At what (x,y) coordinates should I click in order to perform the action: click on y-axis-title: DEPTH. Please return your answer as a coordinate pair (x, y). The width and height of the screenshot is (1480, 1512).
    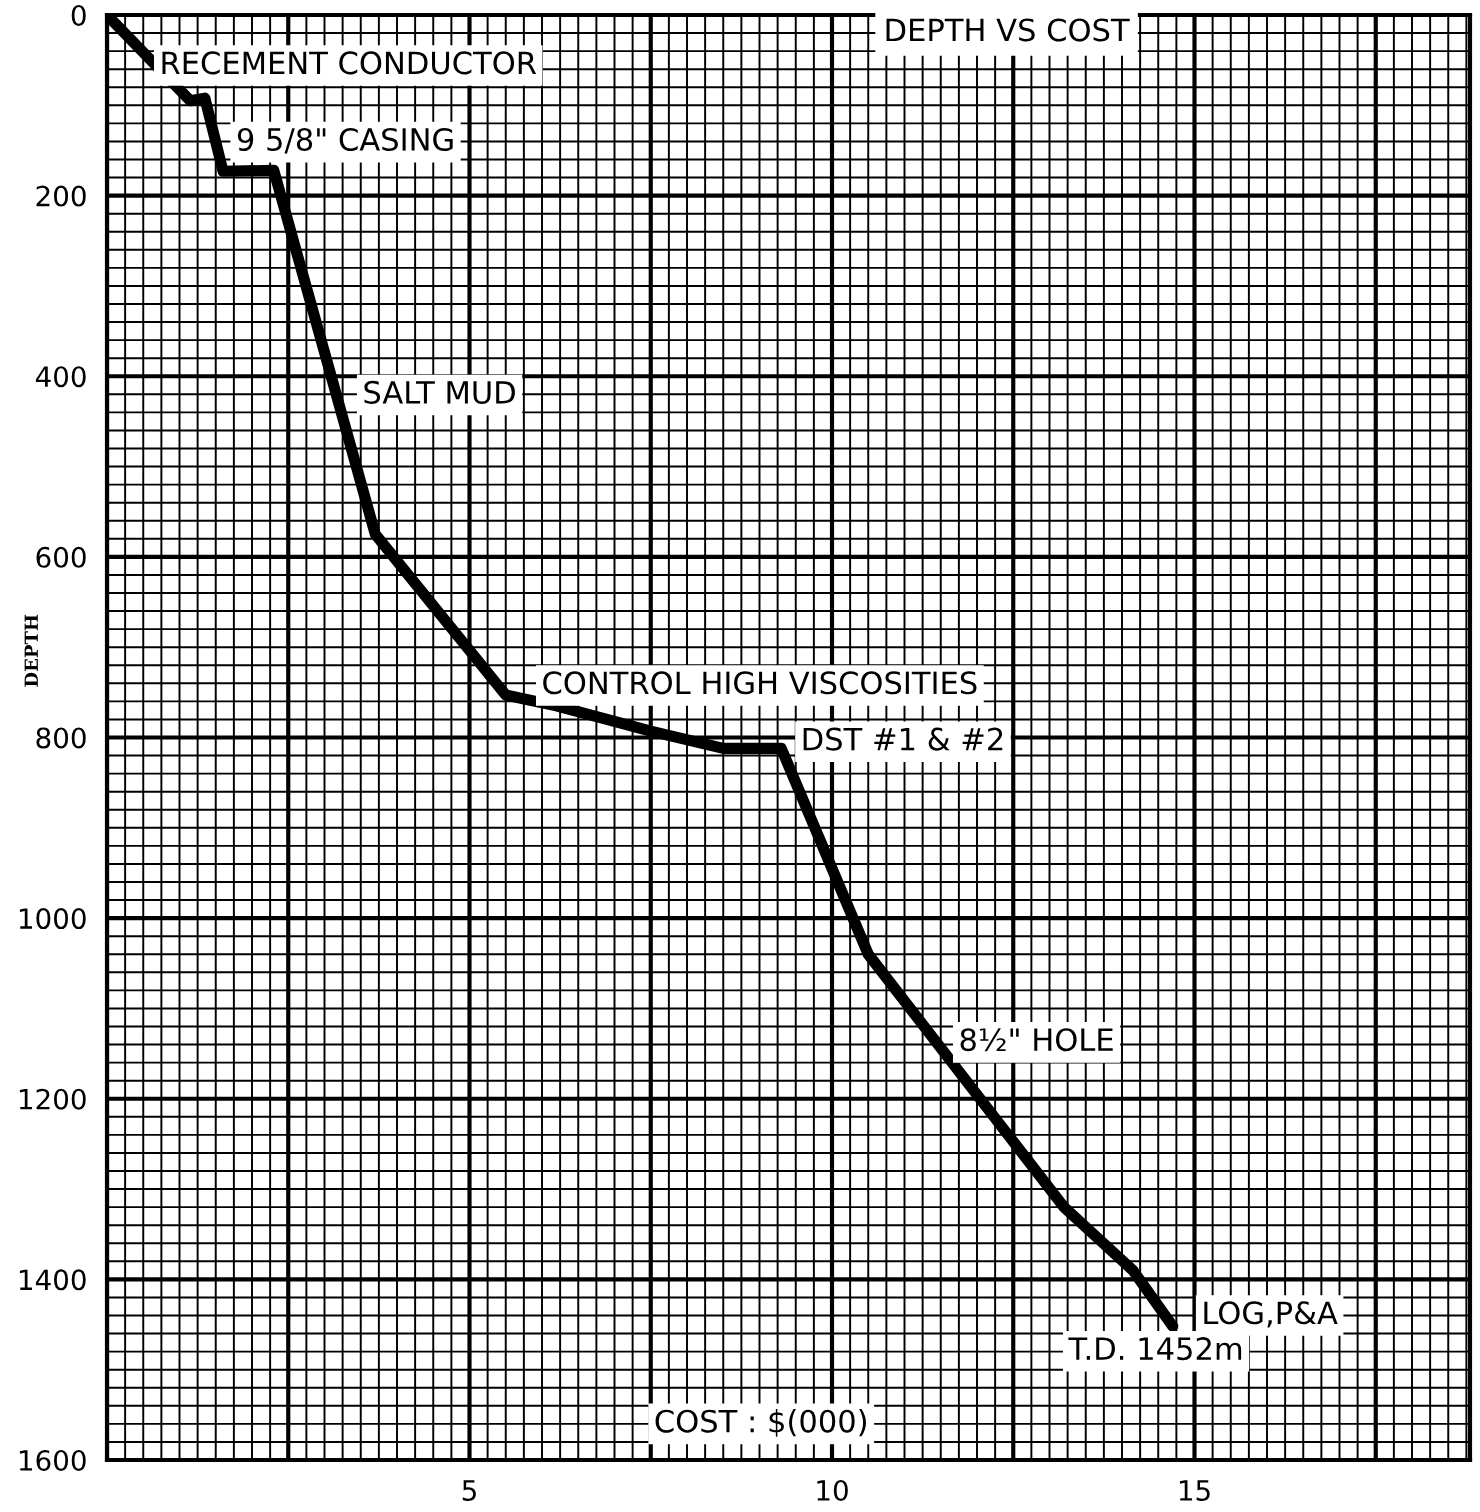
    Looking at the image, I should click on (31, 650).